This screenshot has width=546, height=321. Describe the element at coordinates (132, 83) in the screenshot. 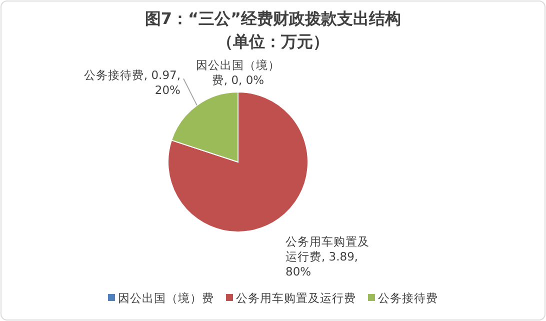

I see `data-label: 公务接待费, 0.97, 20%` at that location.